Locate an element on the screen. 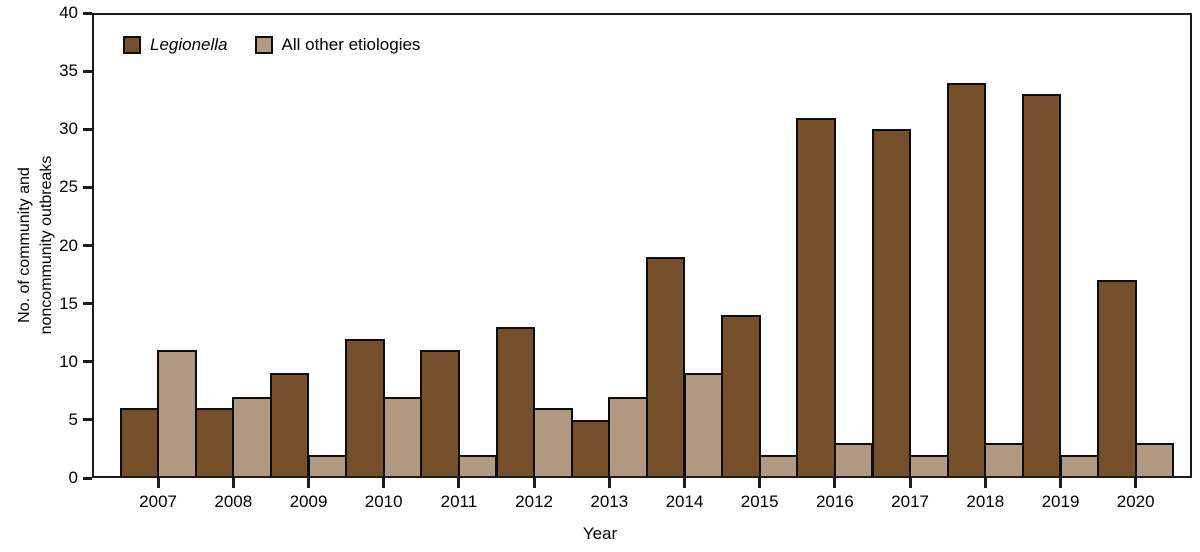  bar-other-2014 is located at coordinates (703, 425).